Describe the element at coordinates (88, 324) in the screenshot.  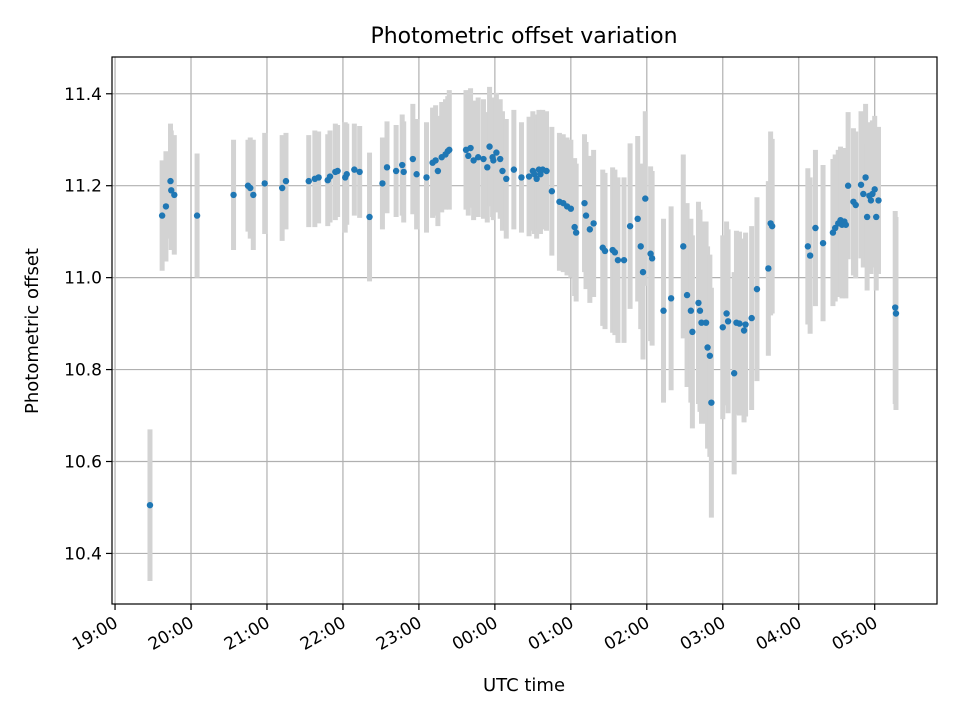
I see `y-axis-ticks: 10.4 10.6 10.8 11.0 11.2 11.4` at that location.